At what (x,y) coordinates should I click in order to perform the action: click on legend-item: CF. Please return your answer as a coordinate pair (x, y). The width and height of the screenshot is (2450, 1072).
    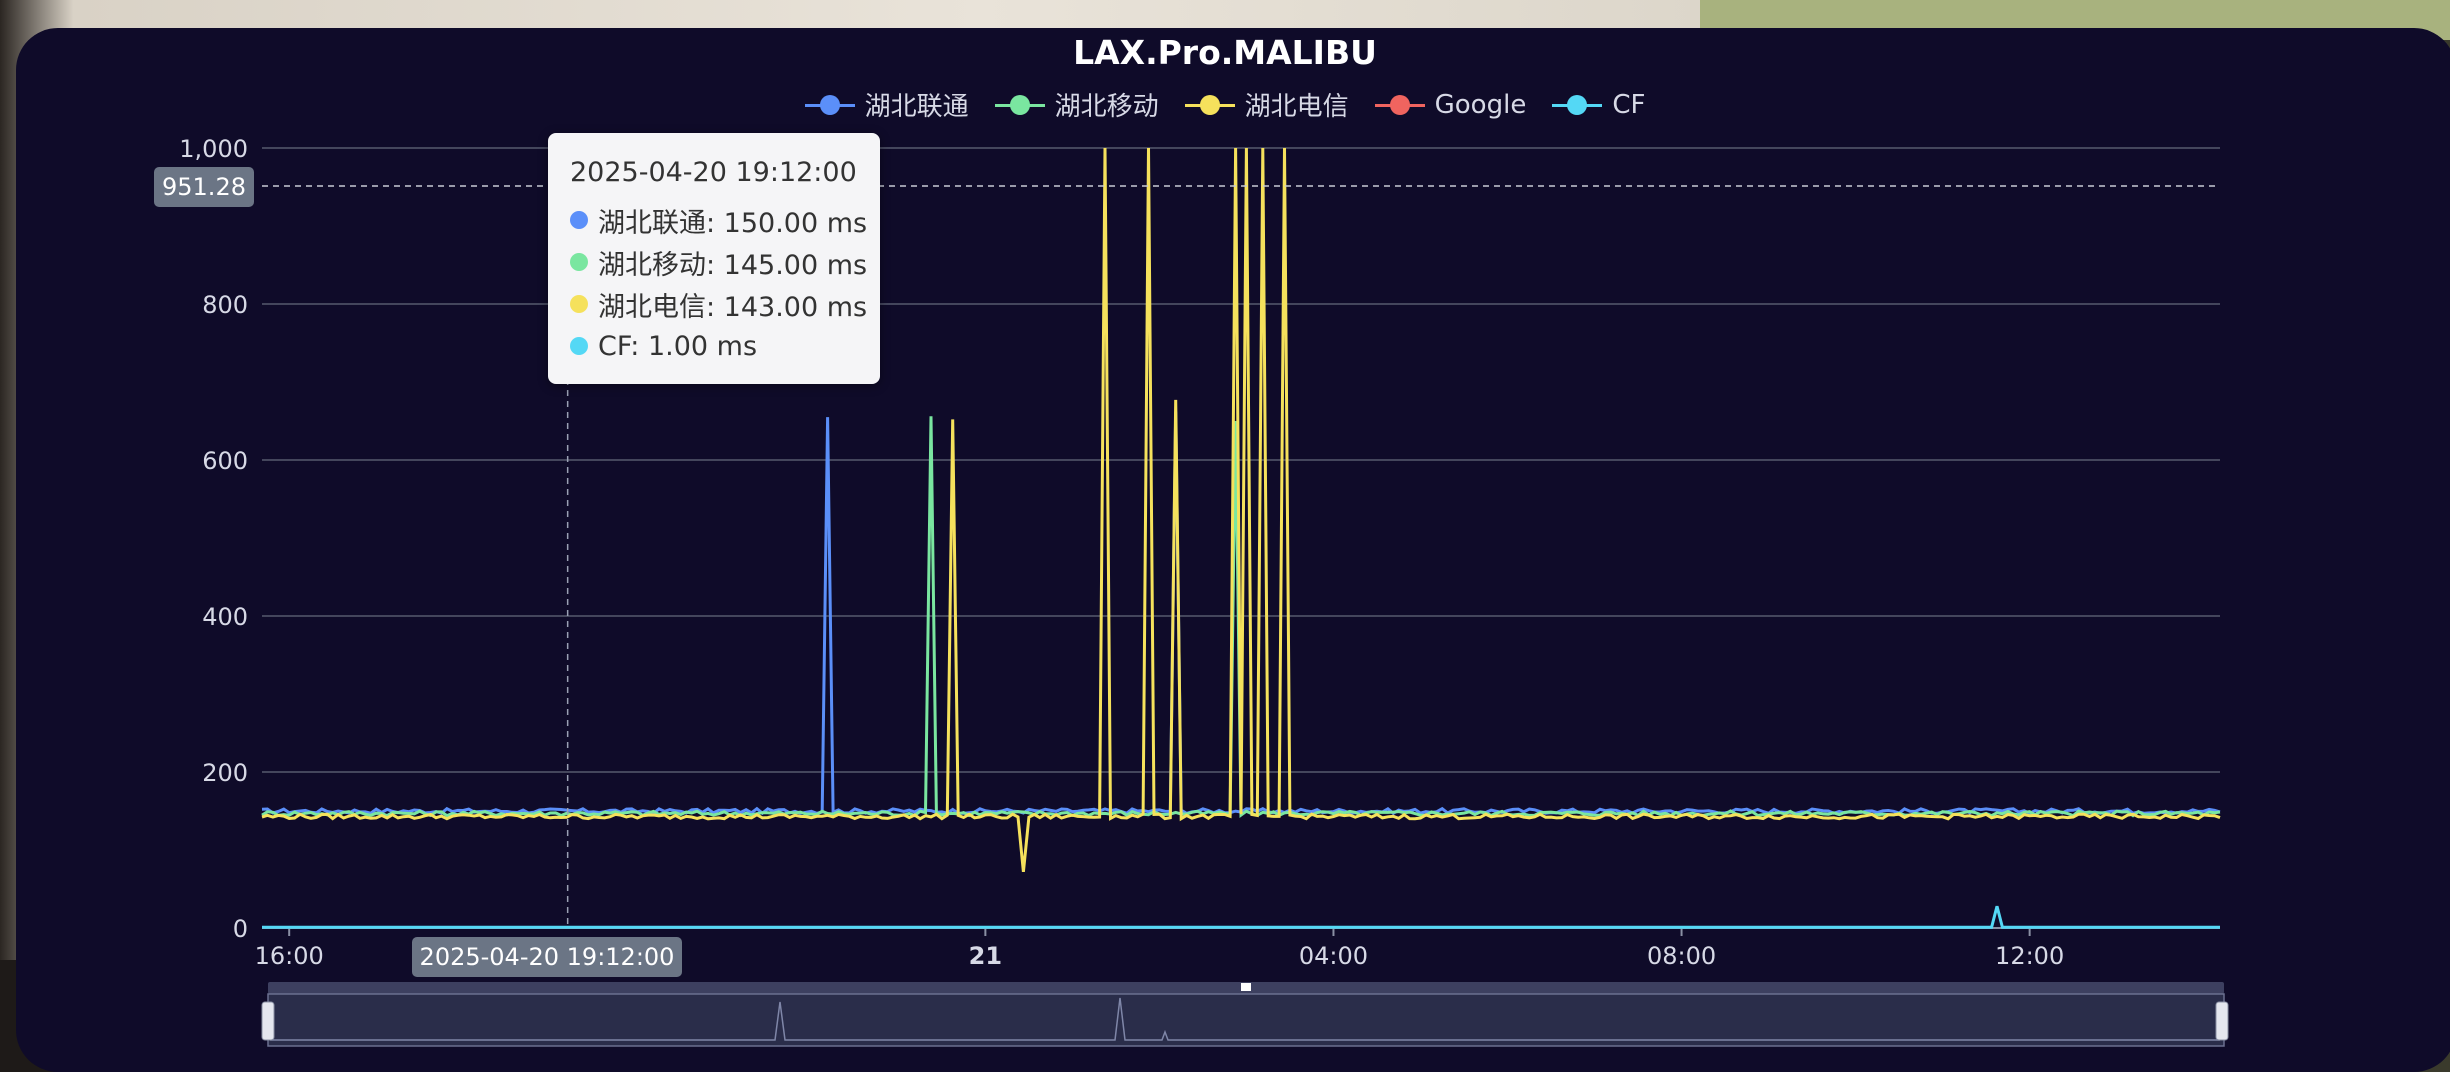
    Looking at the image, I should click on (1598, 104).